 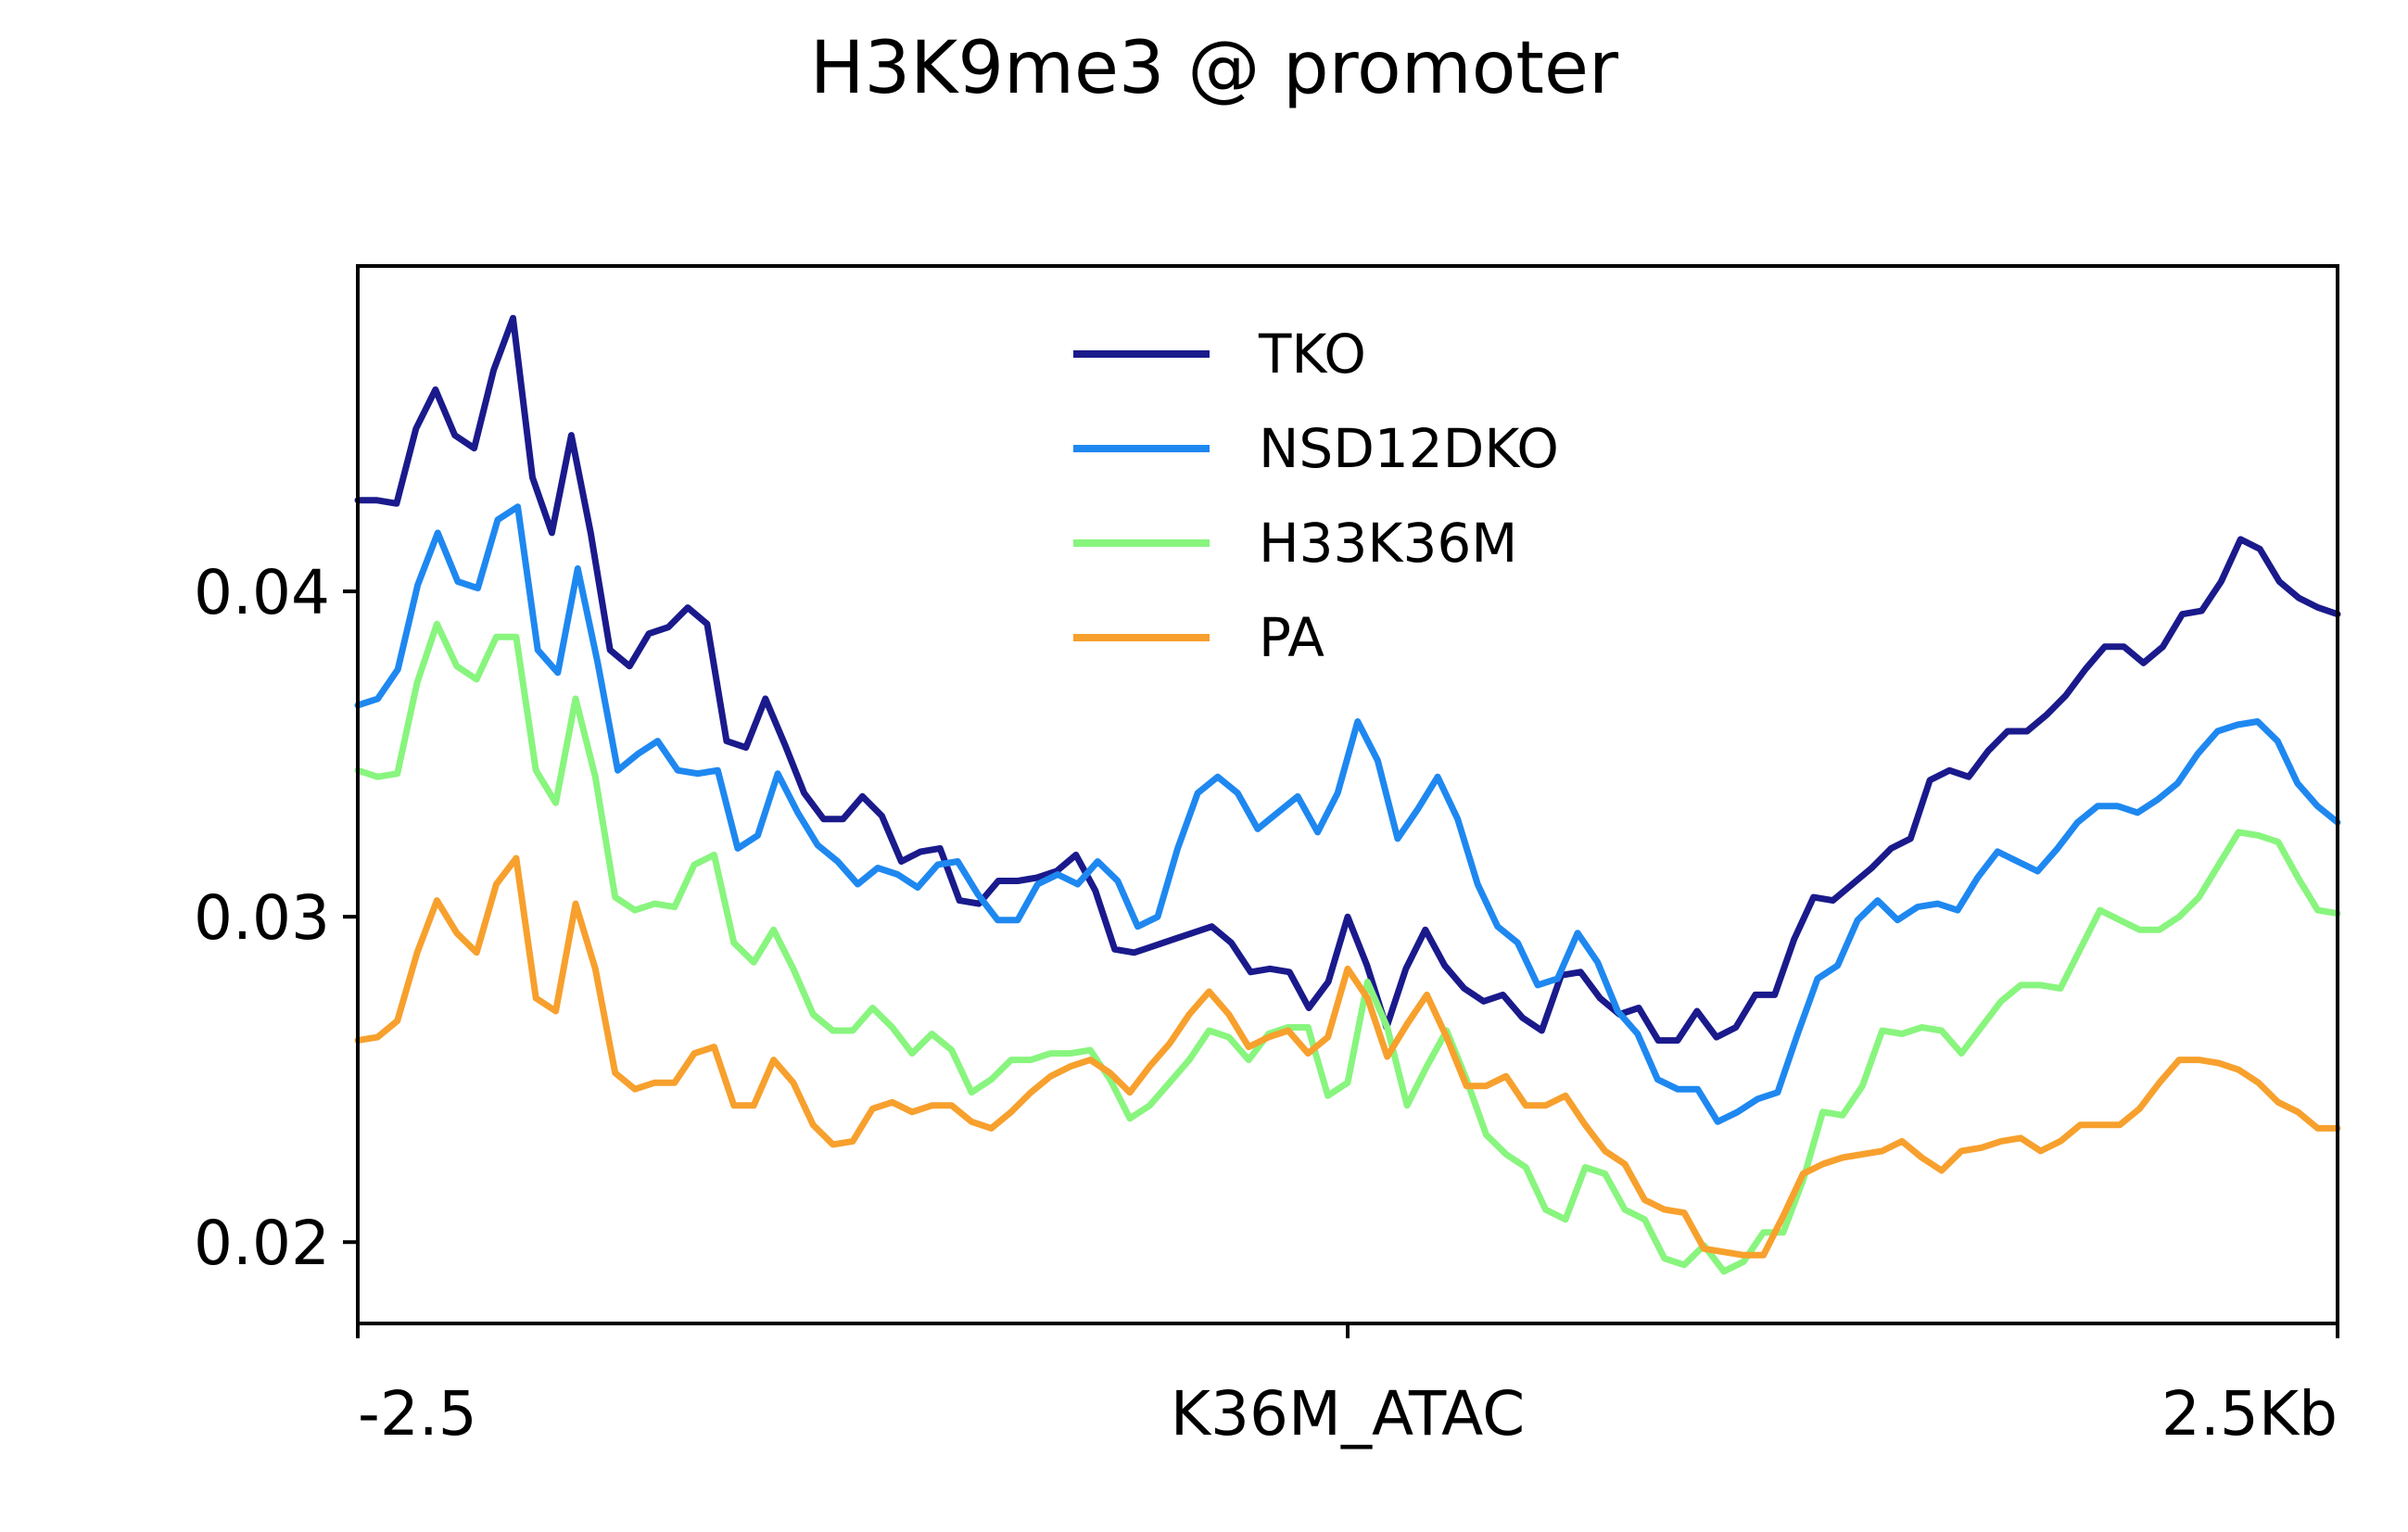 What do you see at coordinates (1388, 543) in the screenshot?
I see `legend-label-h33k36m: H33K36M` at bounding box center [1388, 543].